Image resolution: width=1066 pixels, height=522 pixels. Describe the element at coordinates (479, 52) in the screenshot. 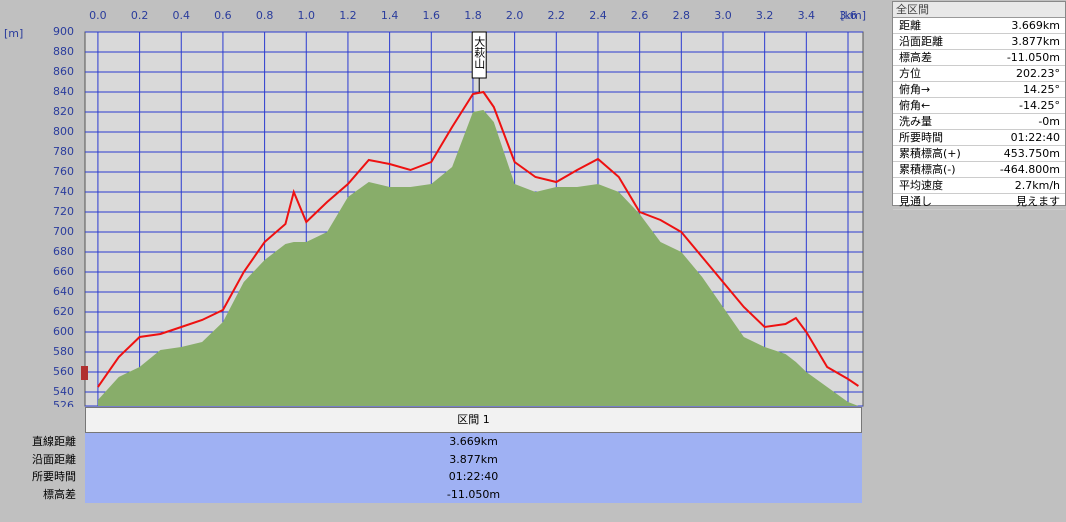

I see `annotation: 大萩山` at that location.